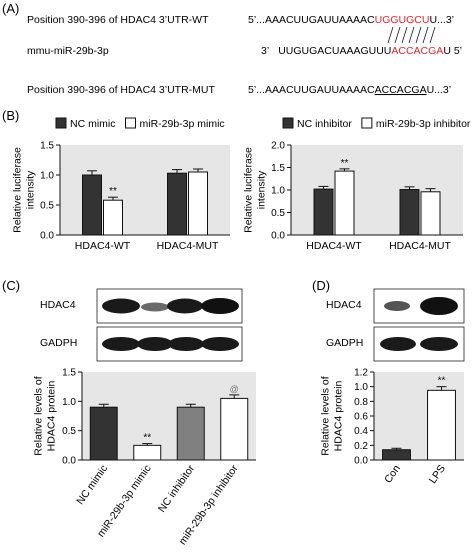  What do you see at coordinates (411, 35) in the screenshot?
I see `base-pairing-lines` at bounding box center [411, 35].